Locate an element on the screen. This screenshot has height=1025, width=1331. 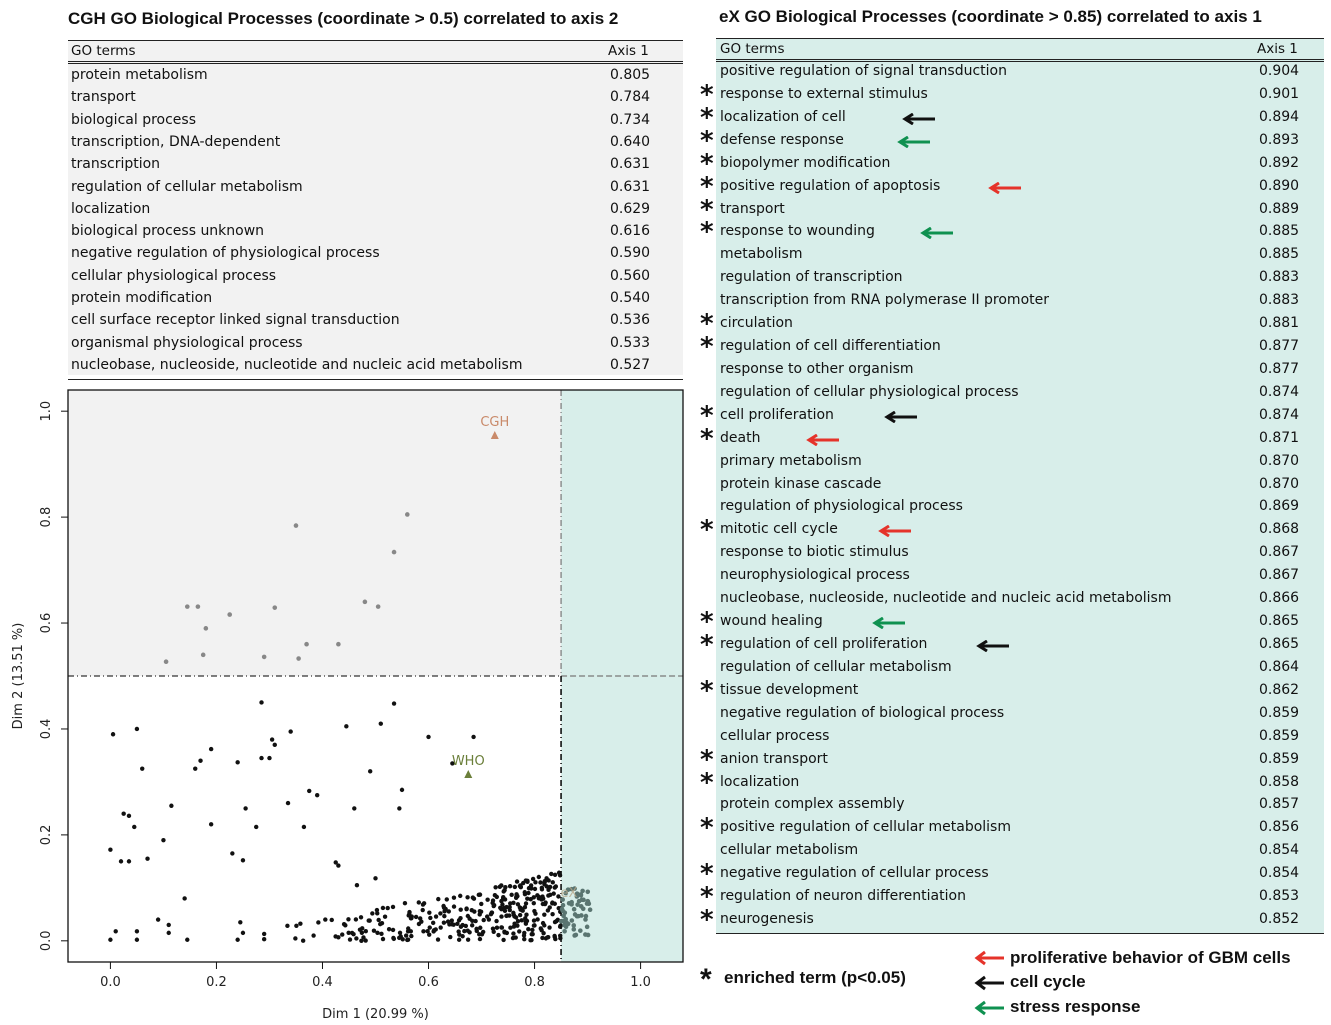
axis-value: 0.852 is located at coordinates (1279, 919).